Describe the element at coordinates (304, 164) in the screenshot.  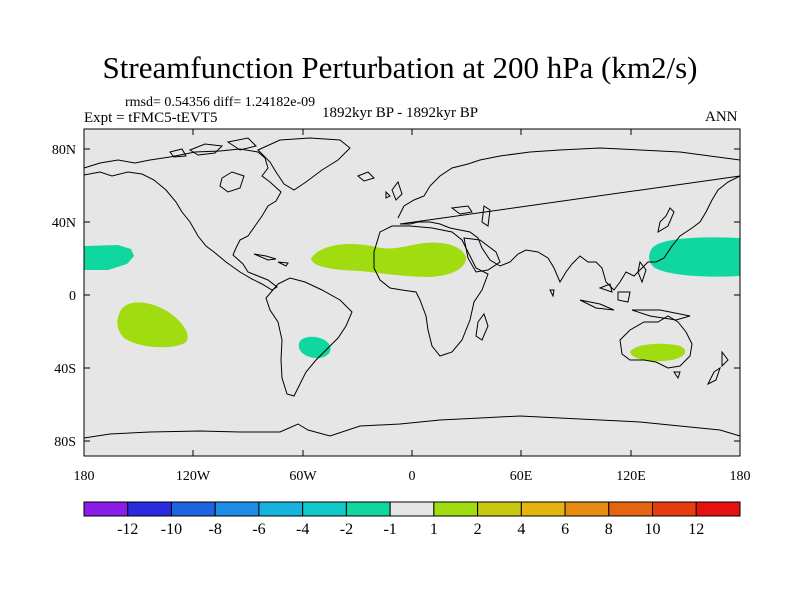
I see `coastline-greenland` at that location.